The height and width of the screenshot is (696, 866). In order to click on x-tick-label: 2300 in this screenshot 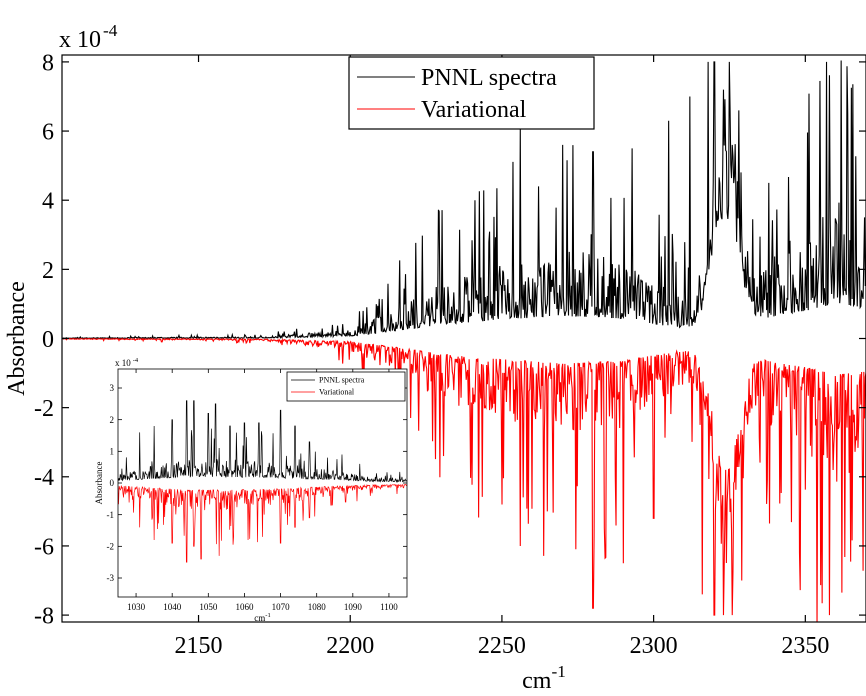, I will do `click(654, 646)`.